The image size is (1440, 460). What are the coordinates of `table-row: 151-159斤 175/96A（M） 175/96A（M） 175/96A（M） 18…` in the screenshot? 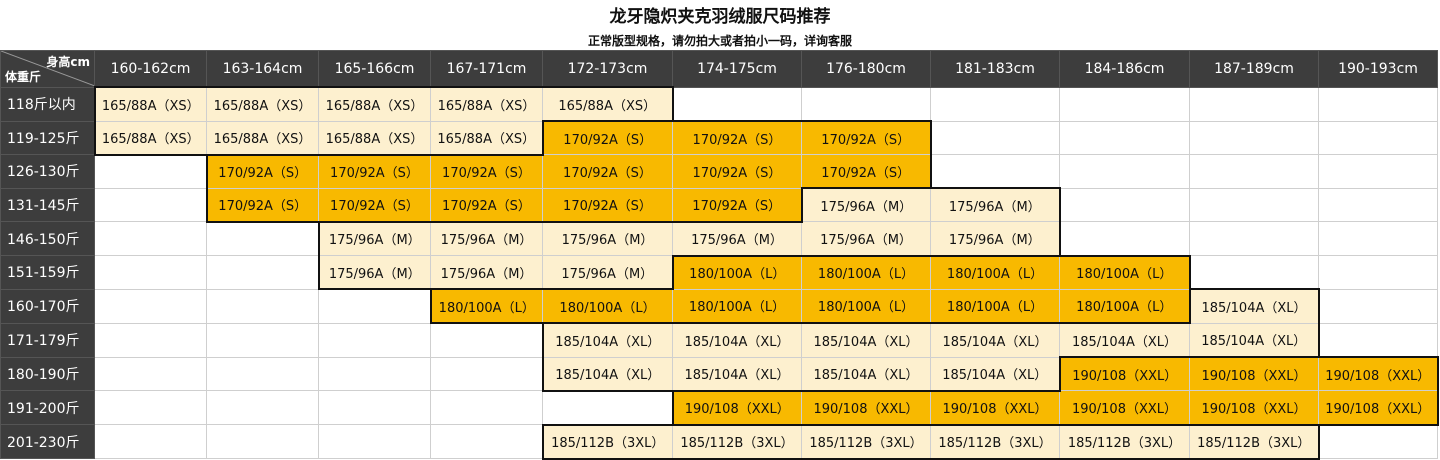 It's located at (719, 272).